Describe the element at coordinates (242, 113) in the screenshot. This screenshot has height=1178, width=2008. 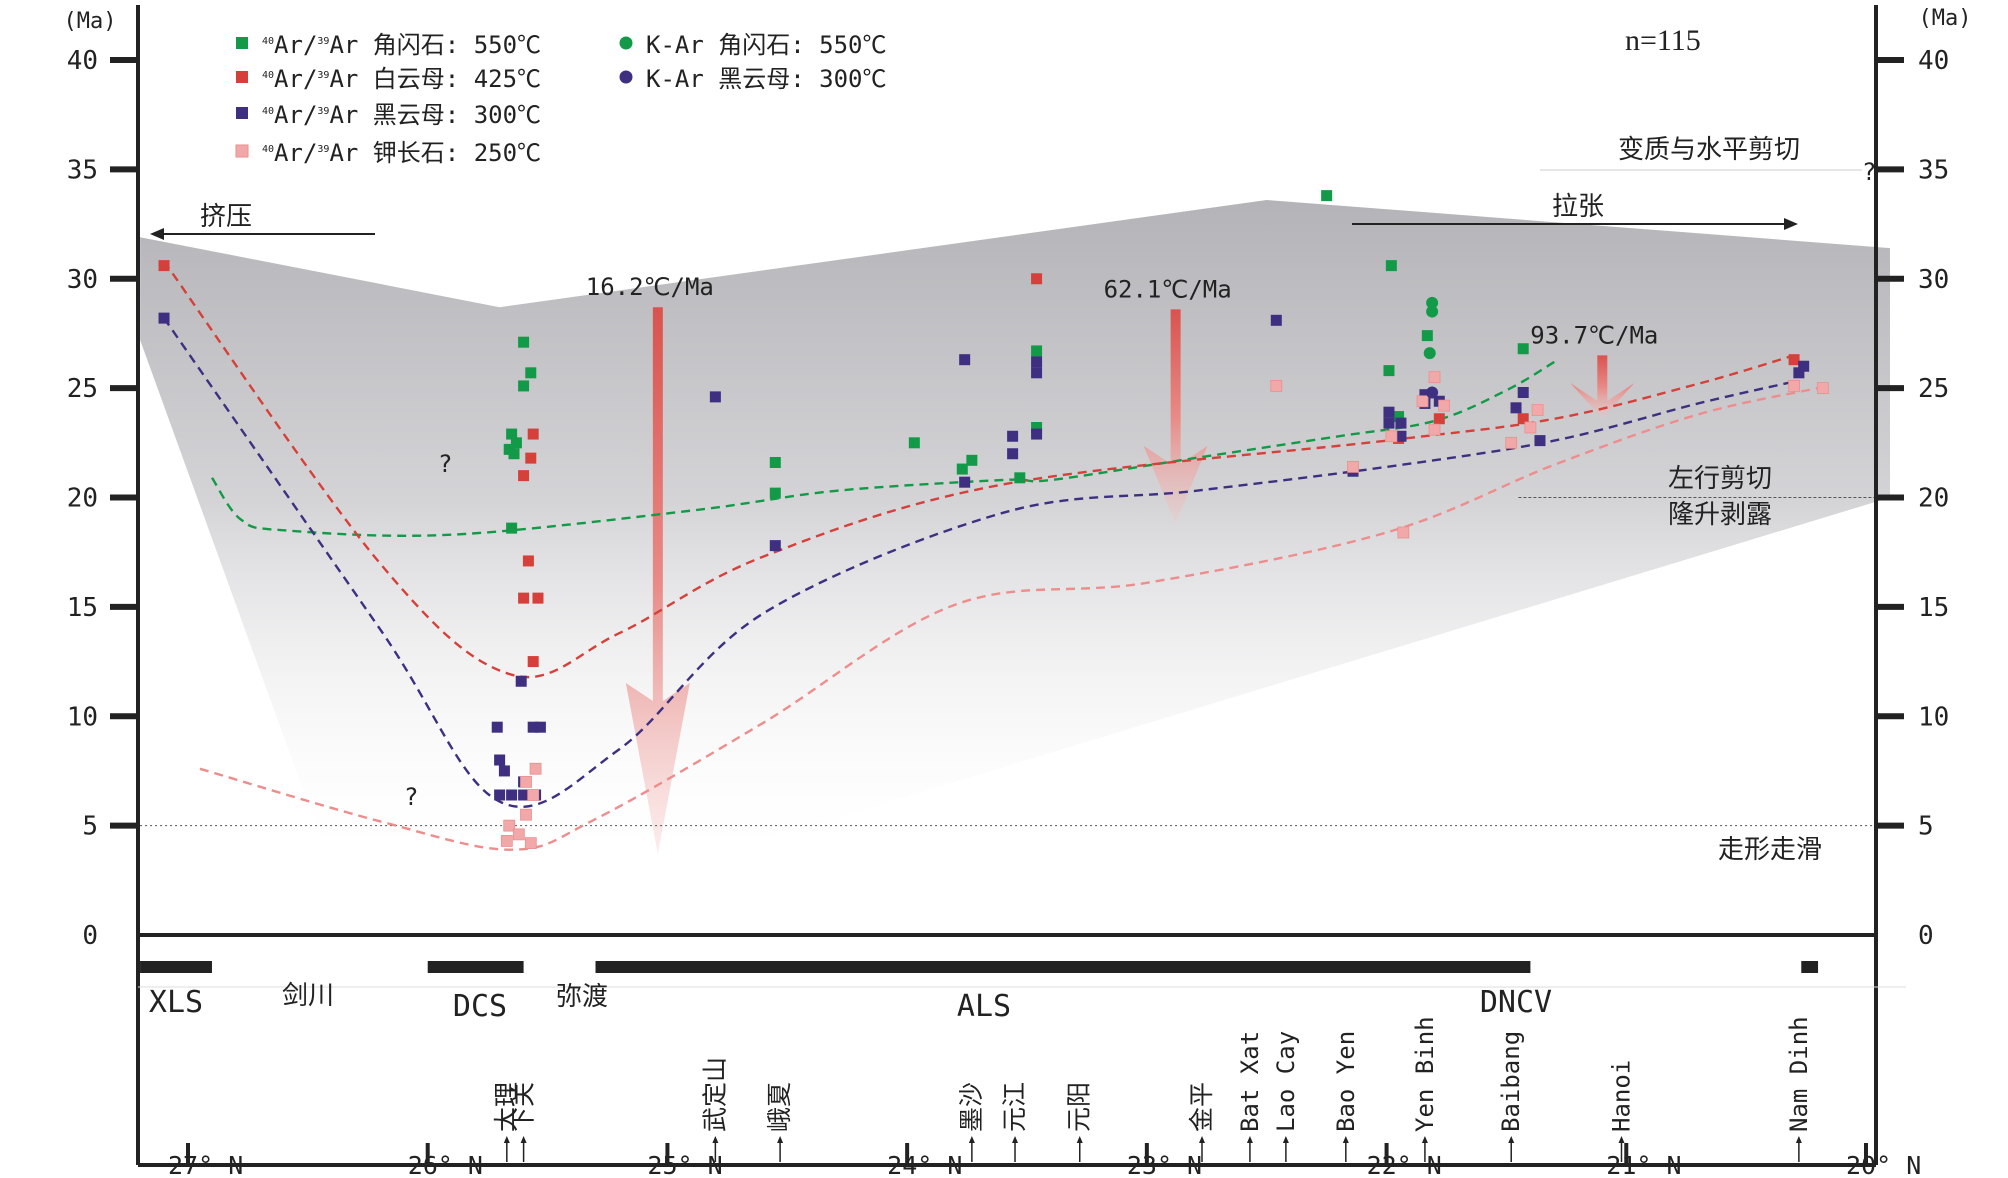
I see `legend-marker-ar_bio` at that location.